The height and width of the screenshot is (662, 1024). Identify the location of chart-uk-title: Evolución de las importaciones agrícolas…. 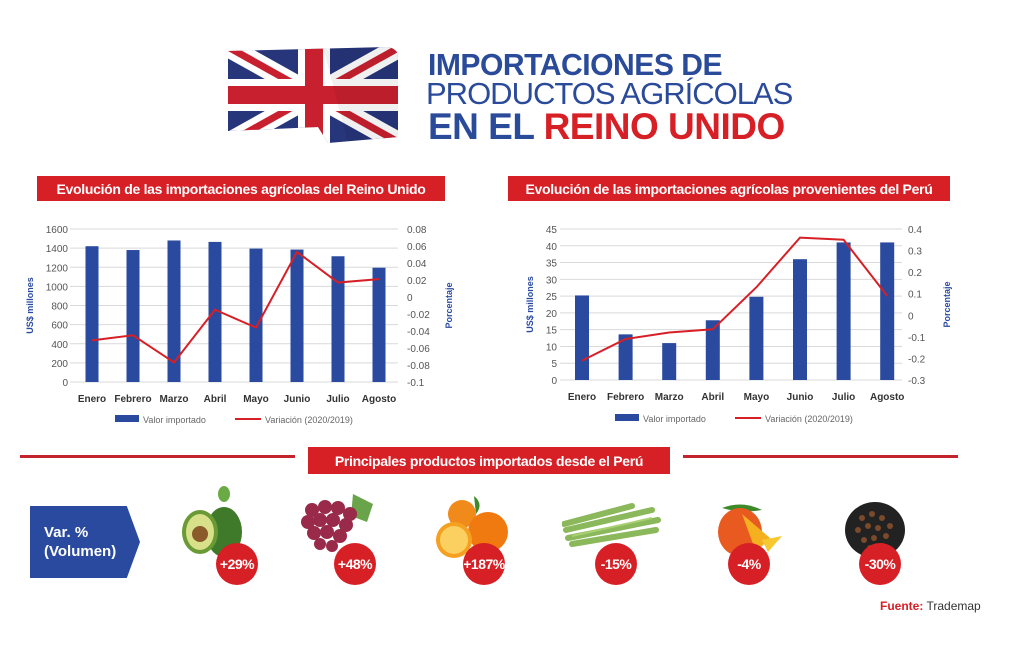
(241, 188).